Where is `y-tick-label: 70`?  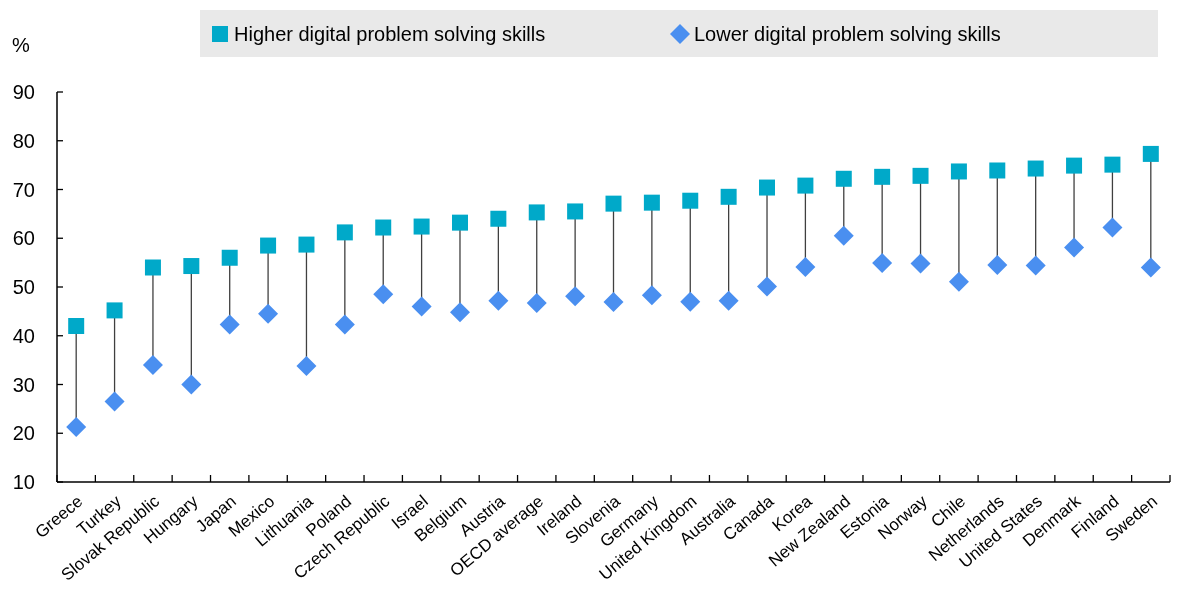
y-tick-label: 70 is located at coordinates (23, 189).